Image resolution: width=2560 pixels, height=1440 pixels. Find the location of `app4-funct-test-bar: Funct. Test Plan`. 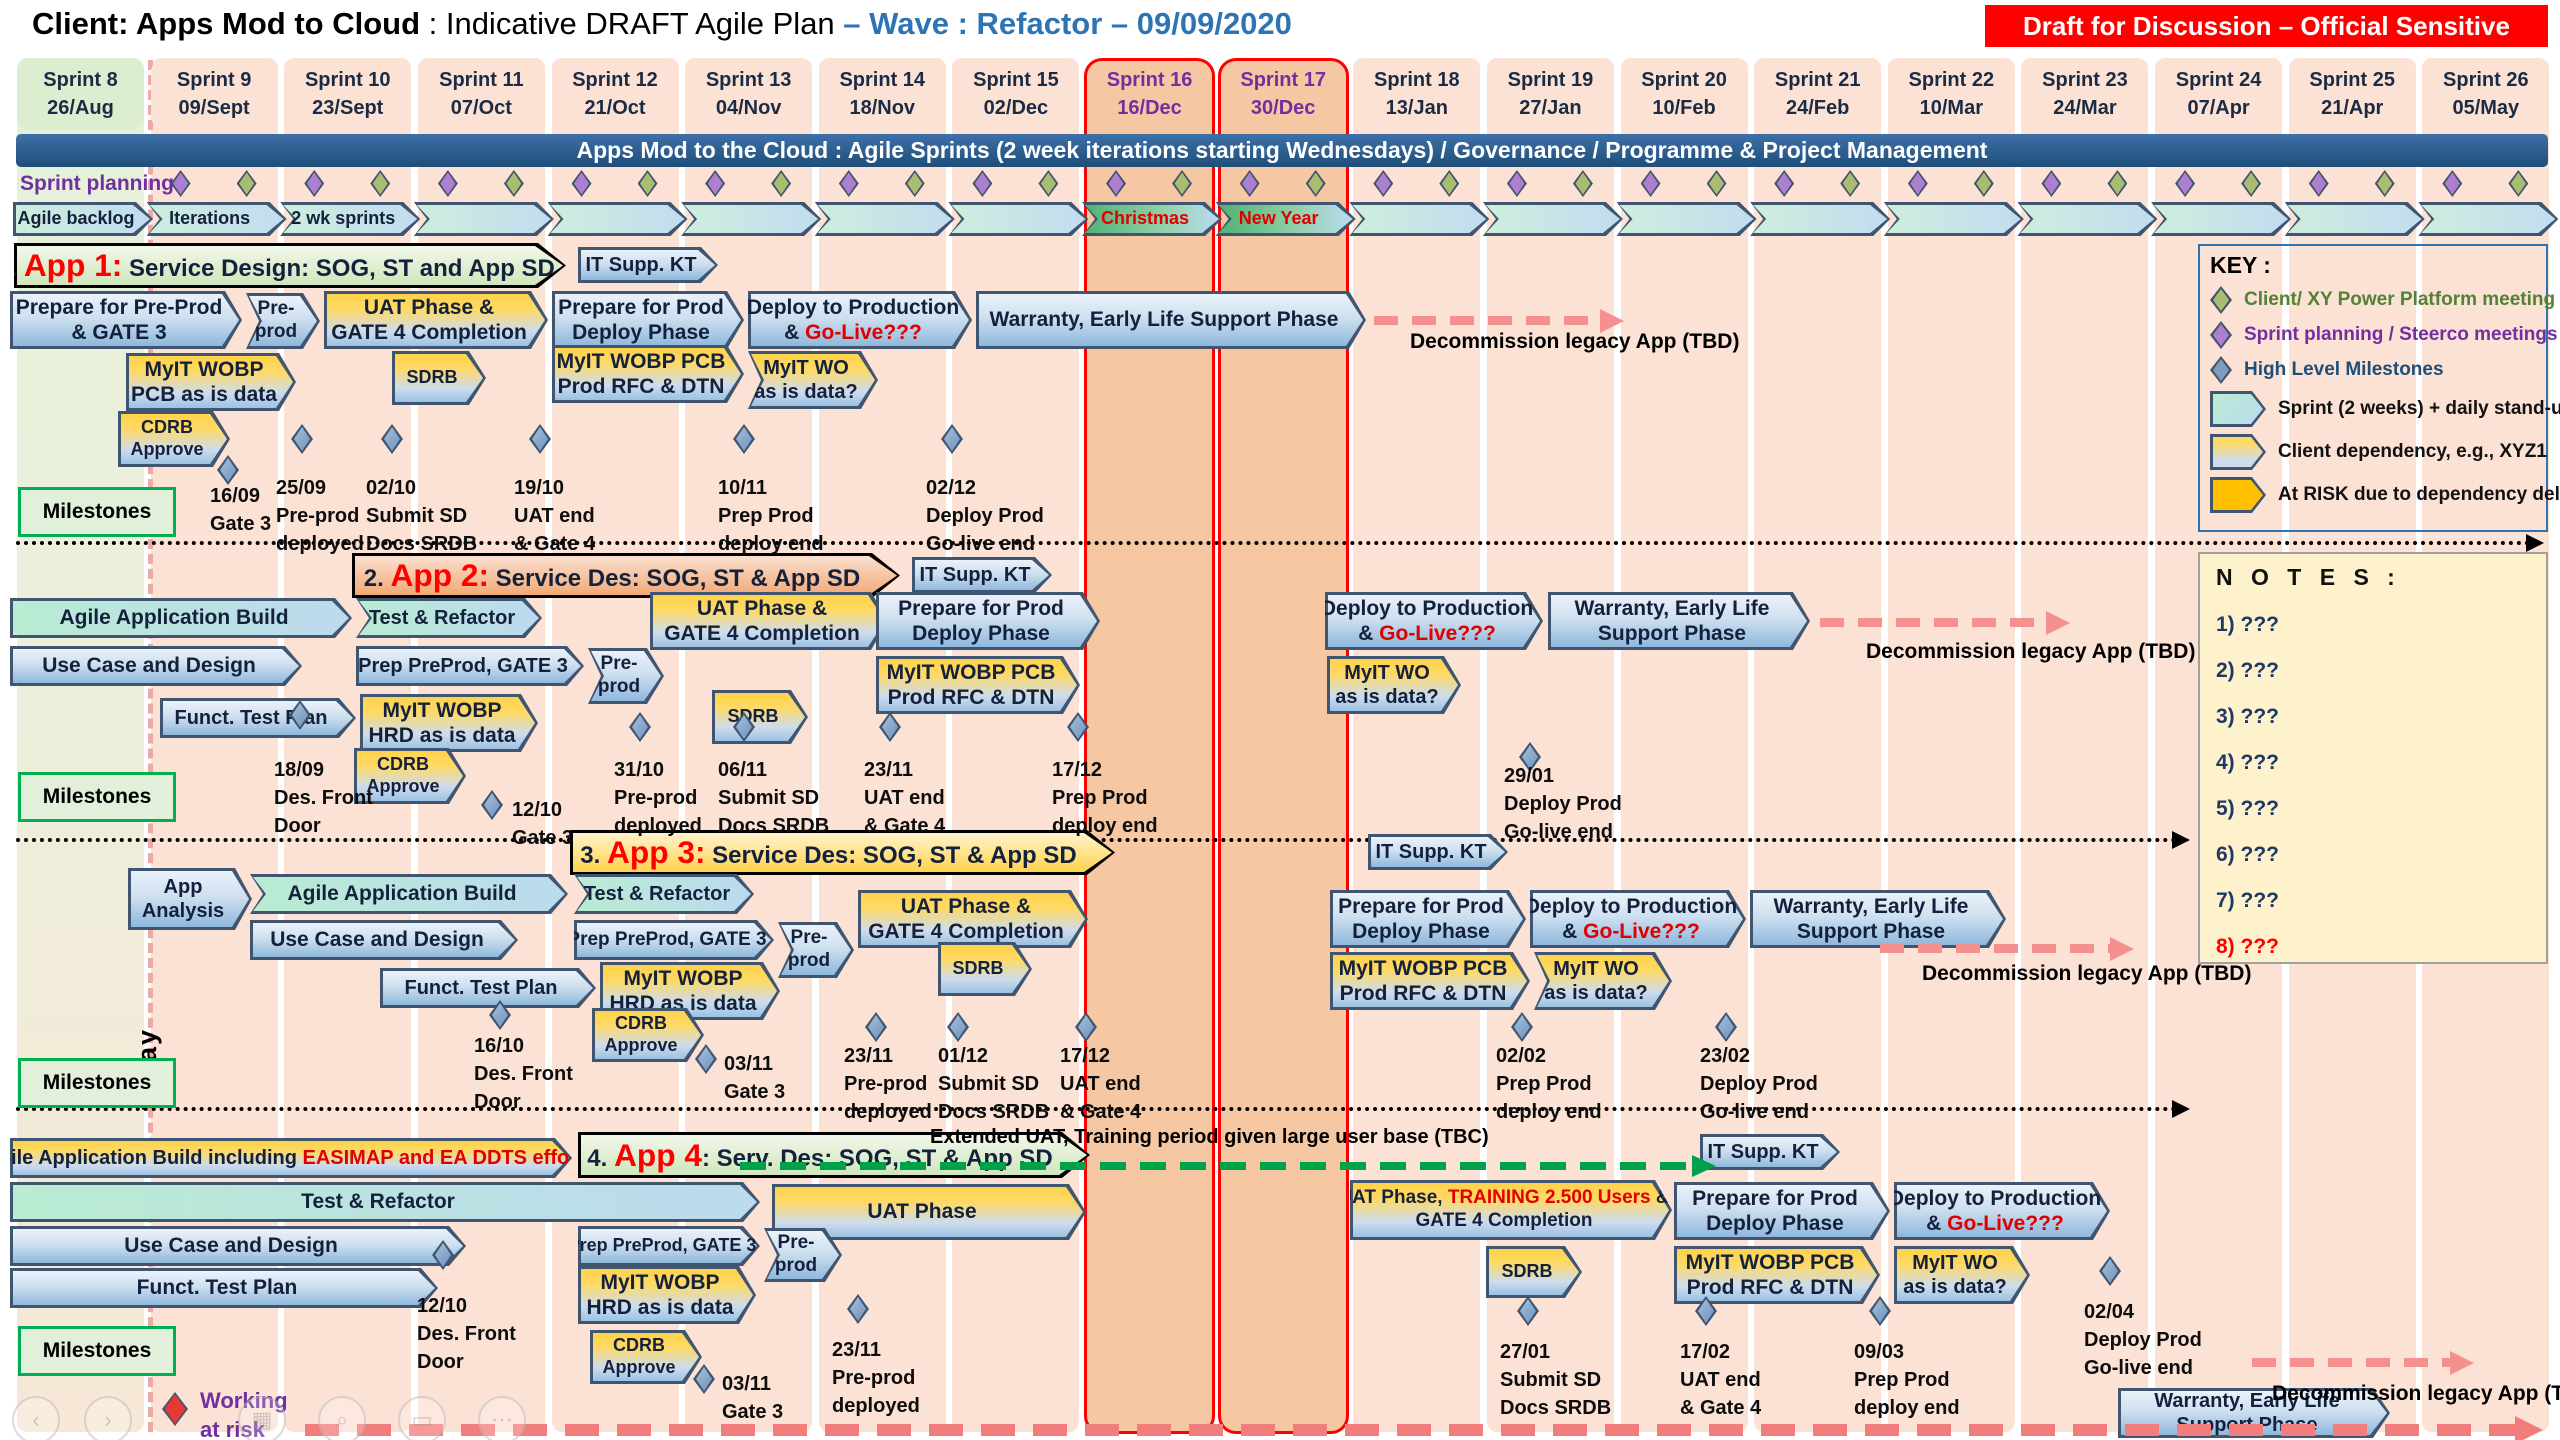

app4-funct-test-bar: Funct. Test Plan is located at coordinates (224, 1288).